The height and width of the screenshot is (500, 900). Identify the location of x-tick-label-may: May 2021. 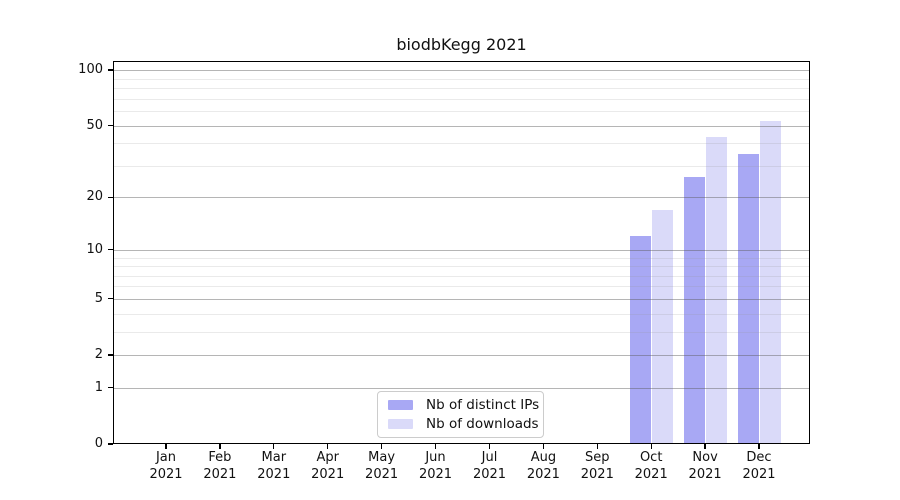
(382, 466).